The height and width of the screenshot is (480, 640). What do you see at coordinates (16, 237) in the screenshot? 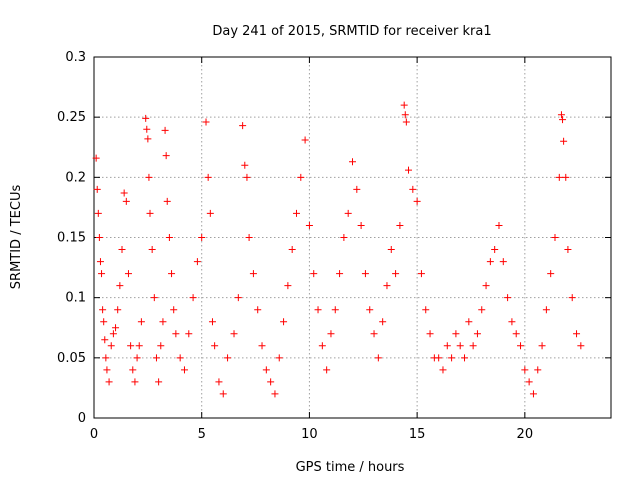
I see `y-axis-label: SRMTID / TECUs` at bounding box center [16, 237].